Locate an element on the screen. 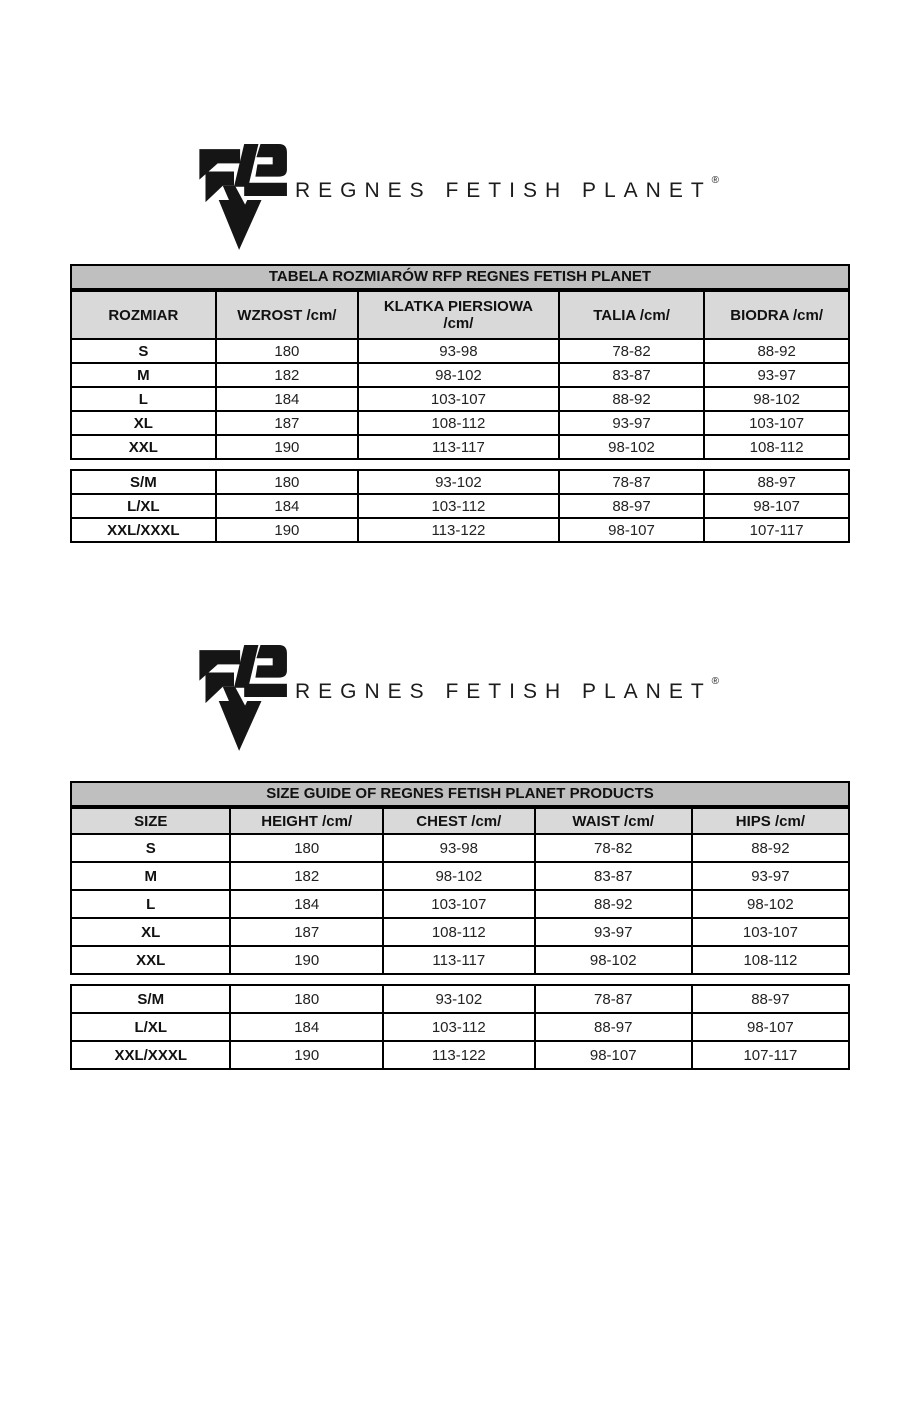 The width and height of the screenshot is (900, 1417). measurement-cell: 78-87 is located at coordinates (613, 999).